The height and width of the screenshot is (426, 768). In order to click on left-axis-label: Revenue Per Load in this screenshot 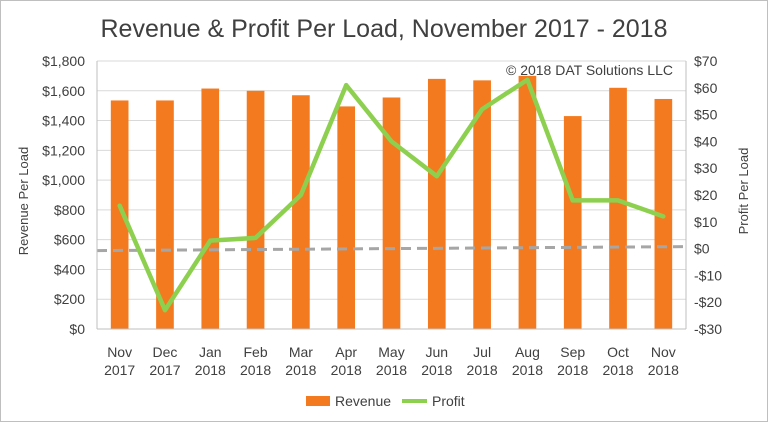, I will do `click(23, 201)`.